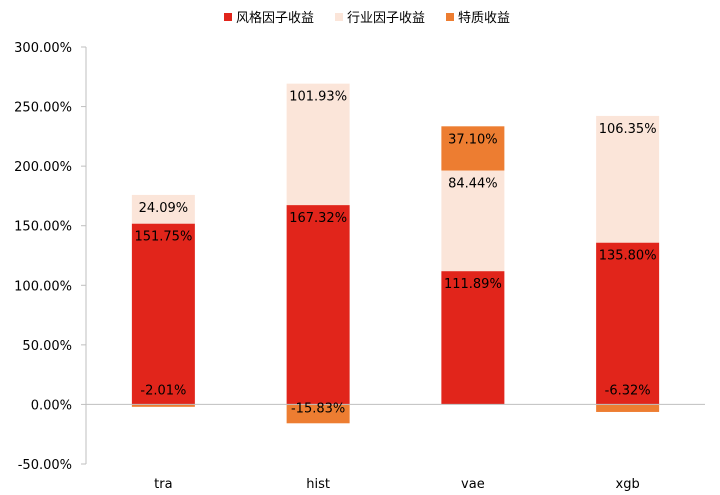 The height and width of the screenshot is (495, 720). What do you see at coordinates (628, 484) in the screenshot?
I see `x-category-label: xgb` at bounding box center [628, 484].